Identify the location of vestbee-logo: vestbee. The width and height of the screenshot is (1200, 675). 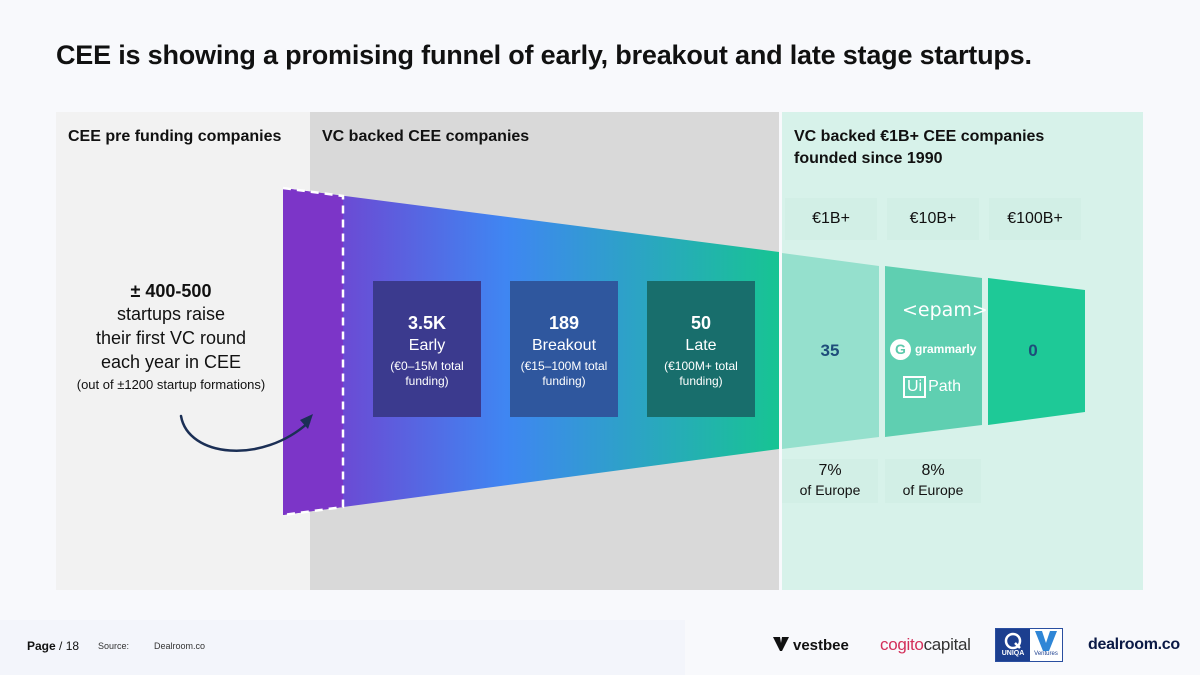
(811, 645).